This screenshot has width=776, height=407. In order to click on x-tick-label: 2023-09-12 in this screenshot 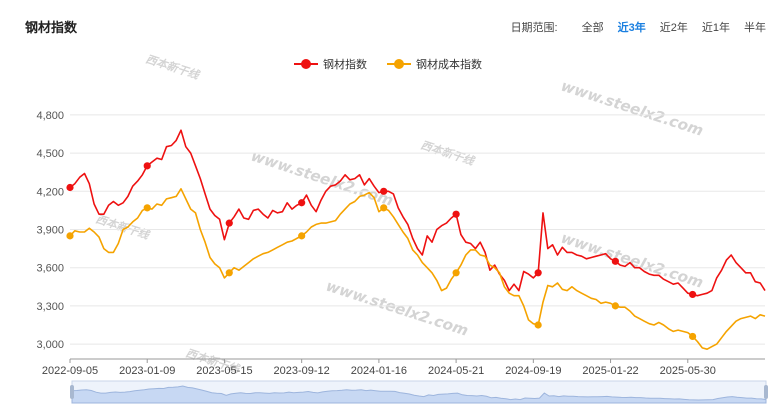, I will do `click(302, 371)`.